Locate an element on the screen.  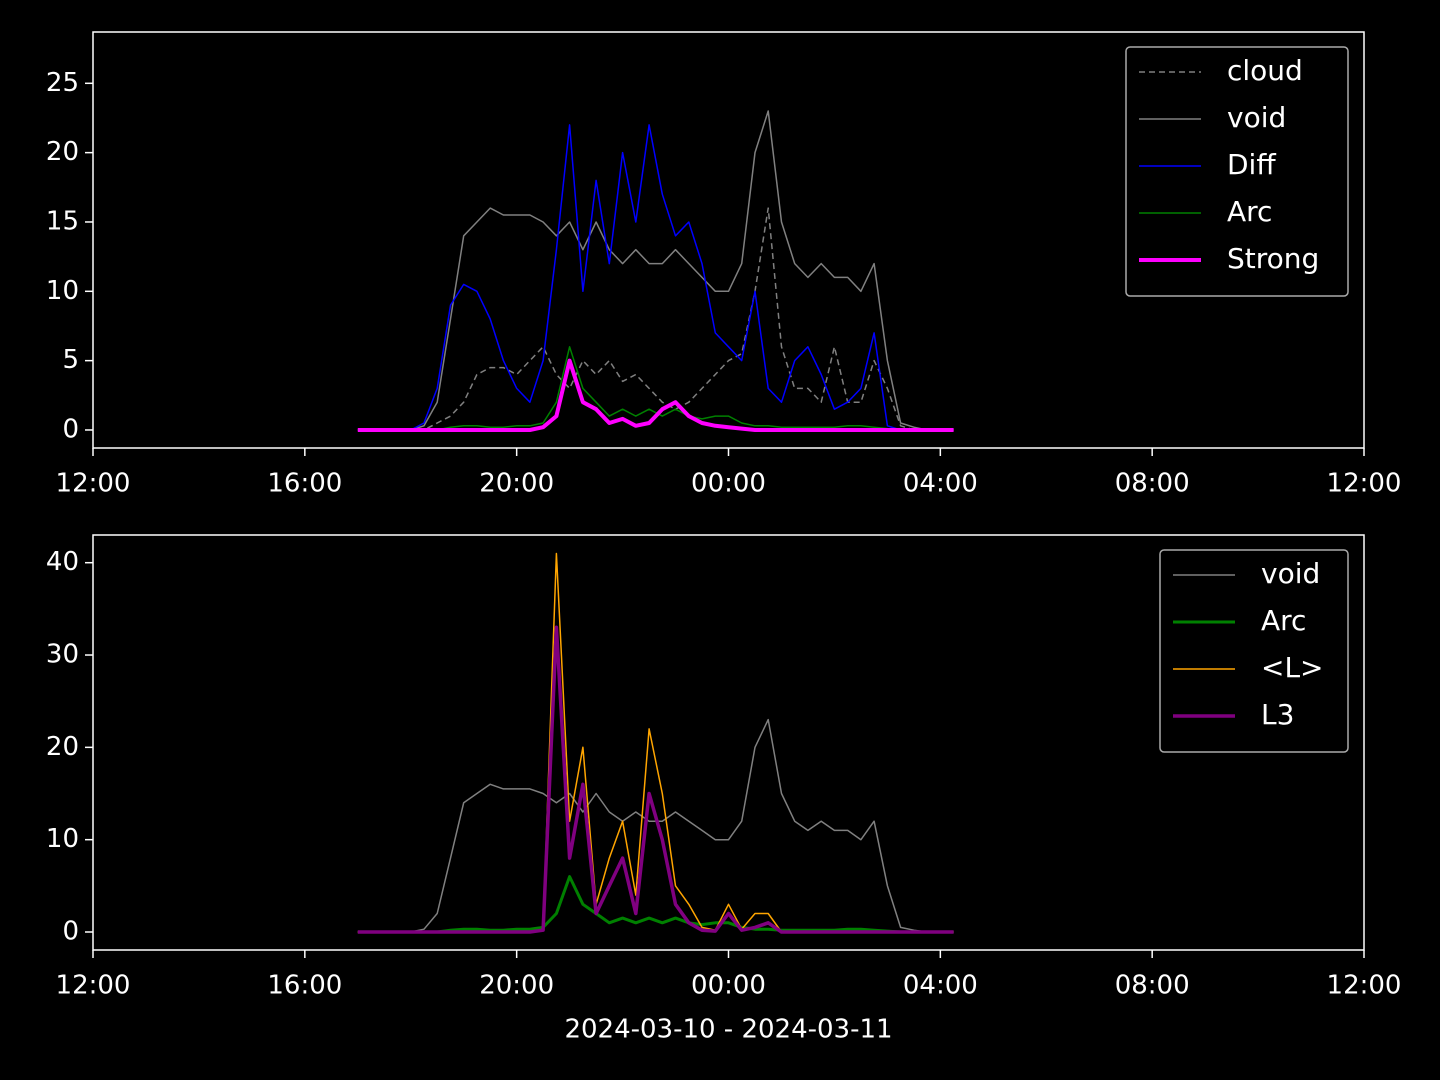
legend-label: L3 is located at coordinates (1277, 714).